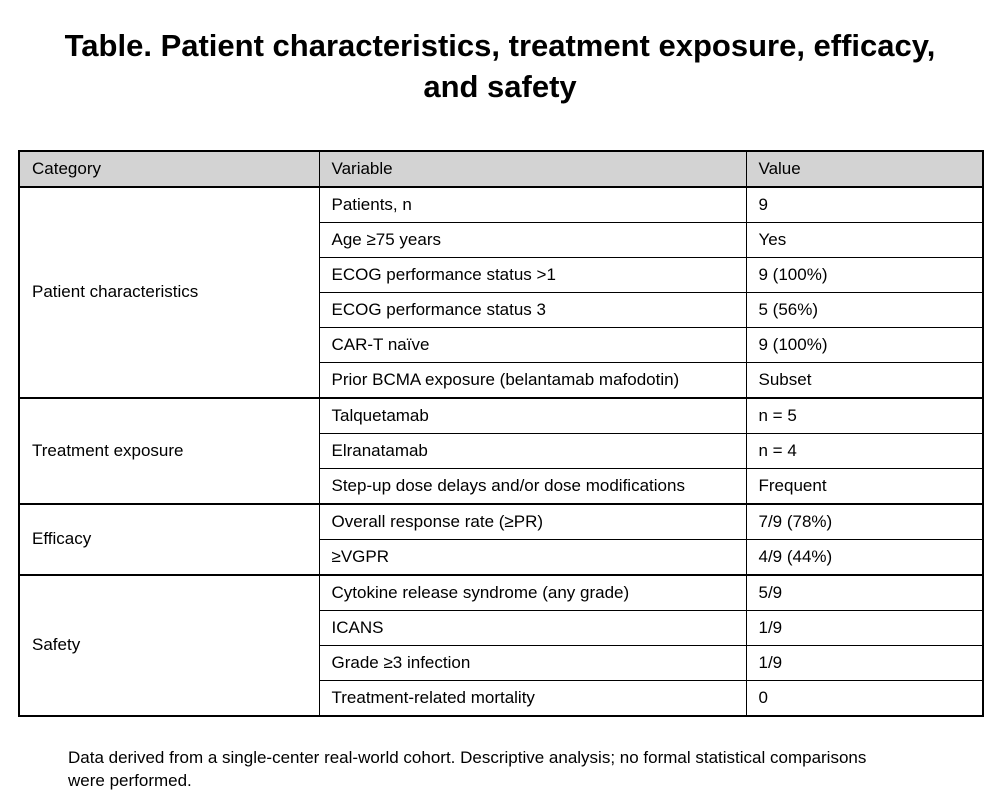 This screenshot has height=796, width=1000. I want to click on category-cell: Safety, so click(169, 645).